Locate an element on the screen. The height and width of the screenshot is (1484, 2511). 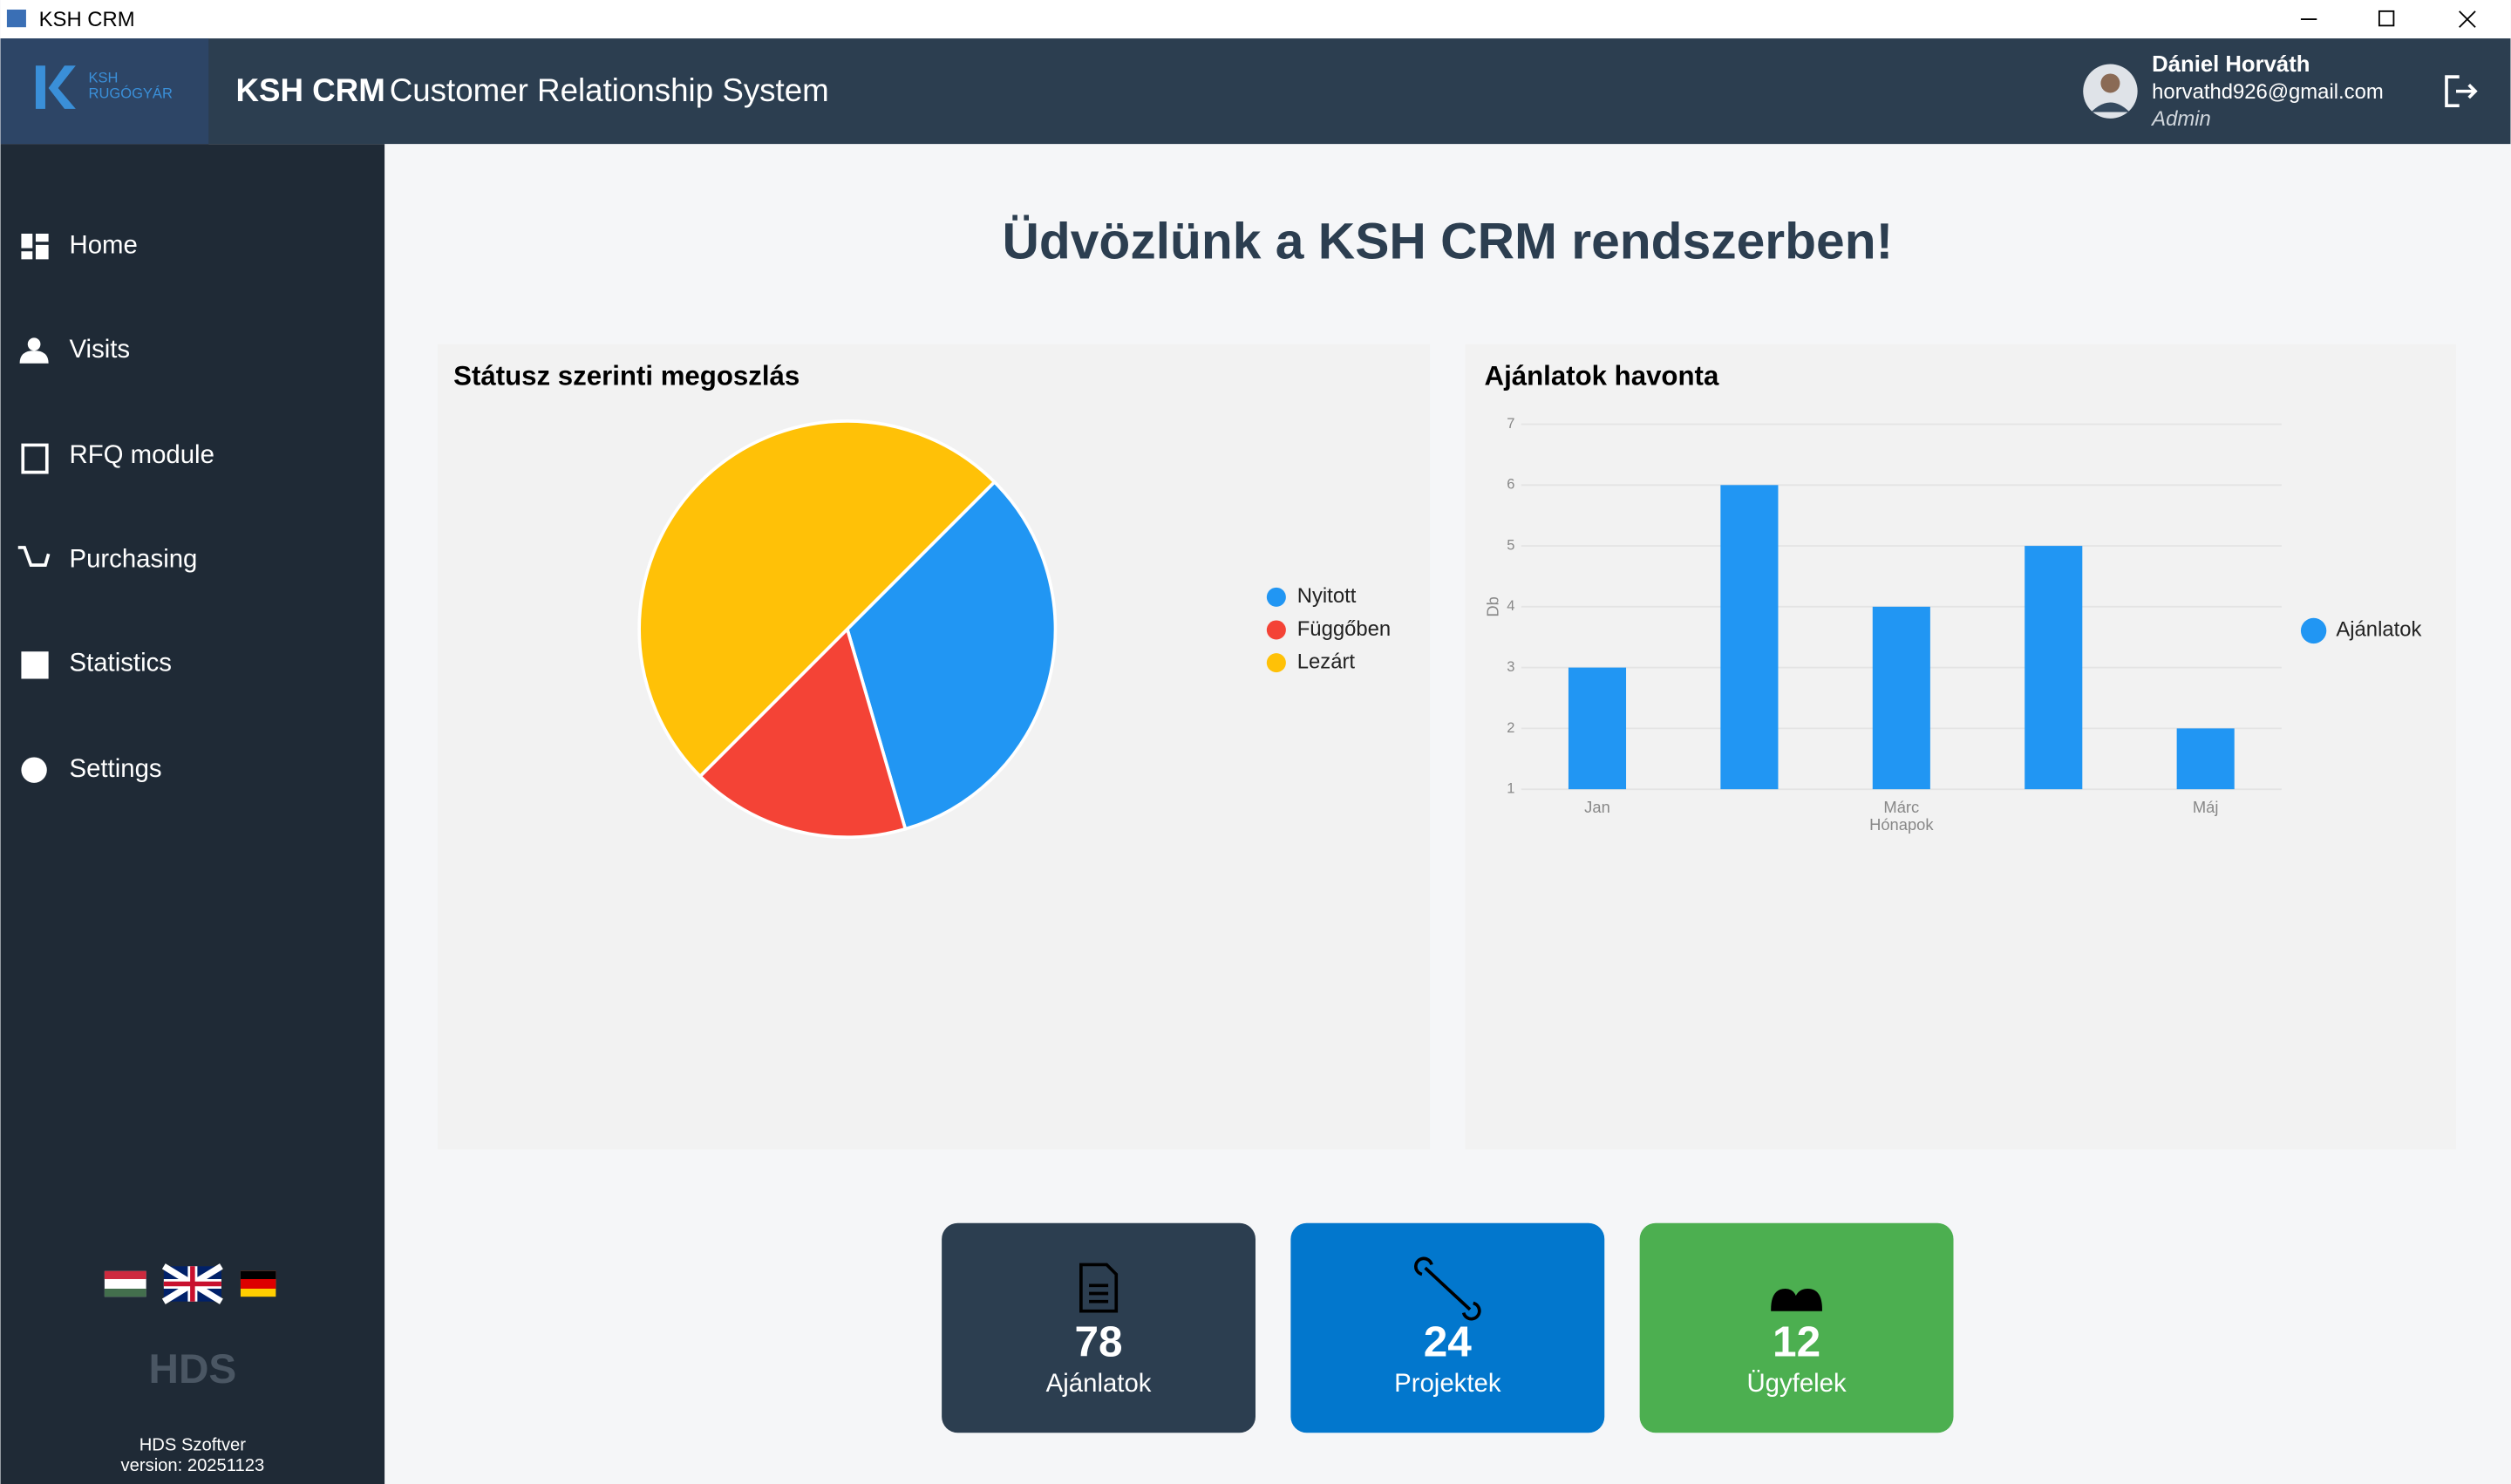
welcome-title: Üdvözlünk a KSH CRM rendszerben! is located at coordinates (1447, 241).